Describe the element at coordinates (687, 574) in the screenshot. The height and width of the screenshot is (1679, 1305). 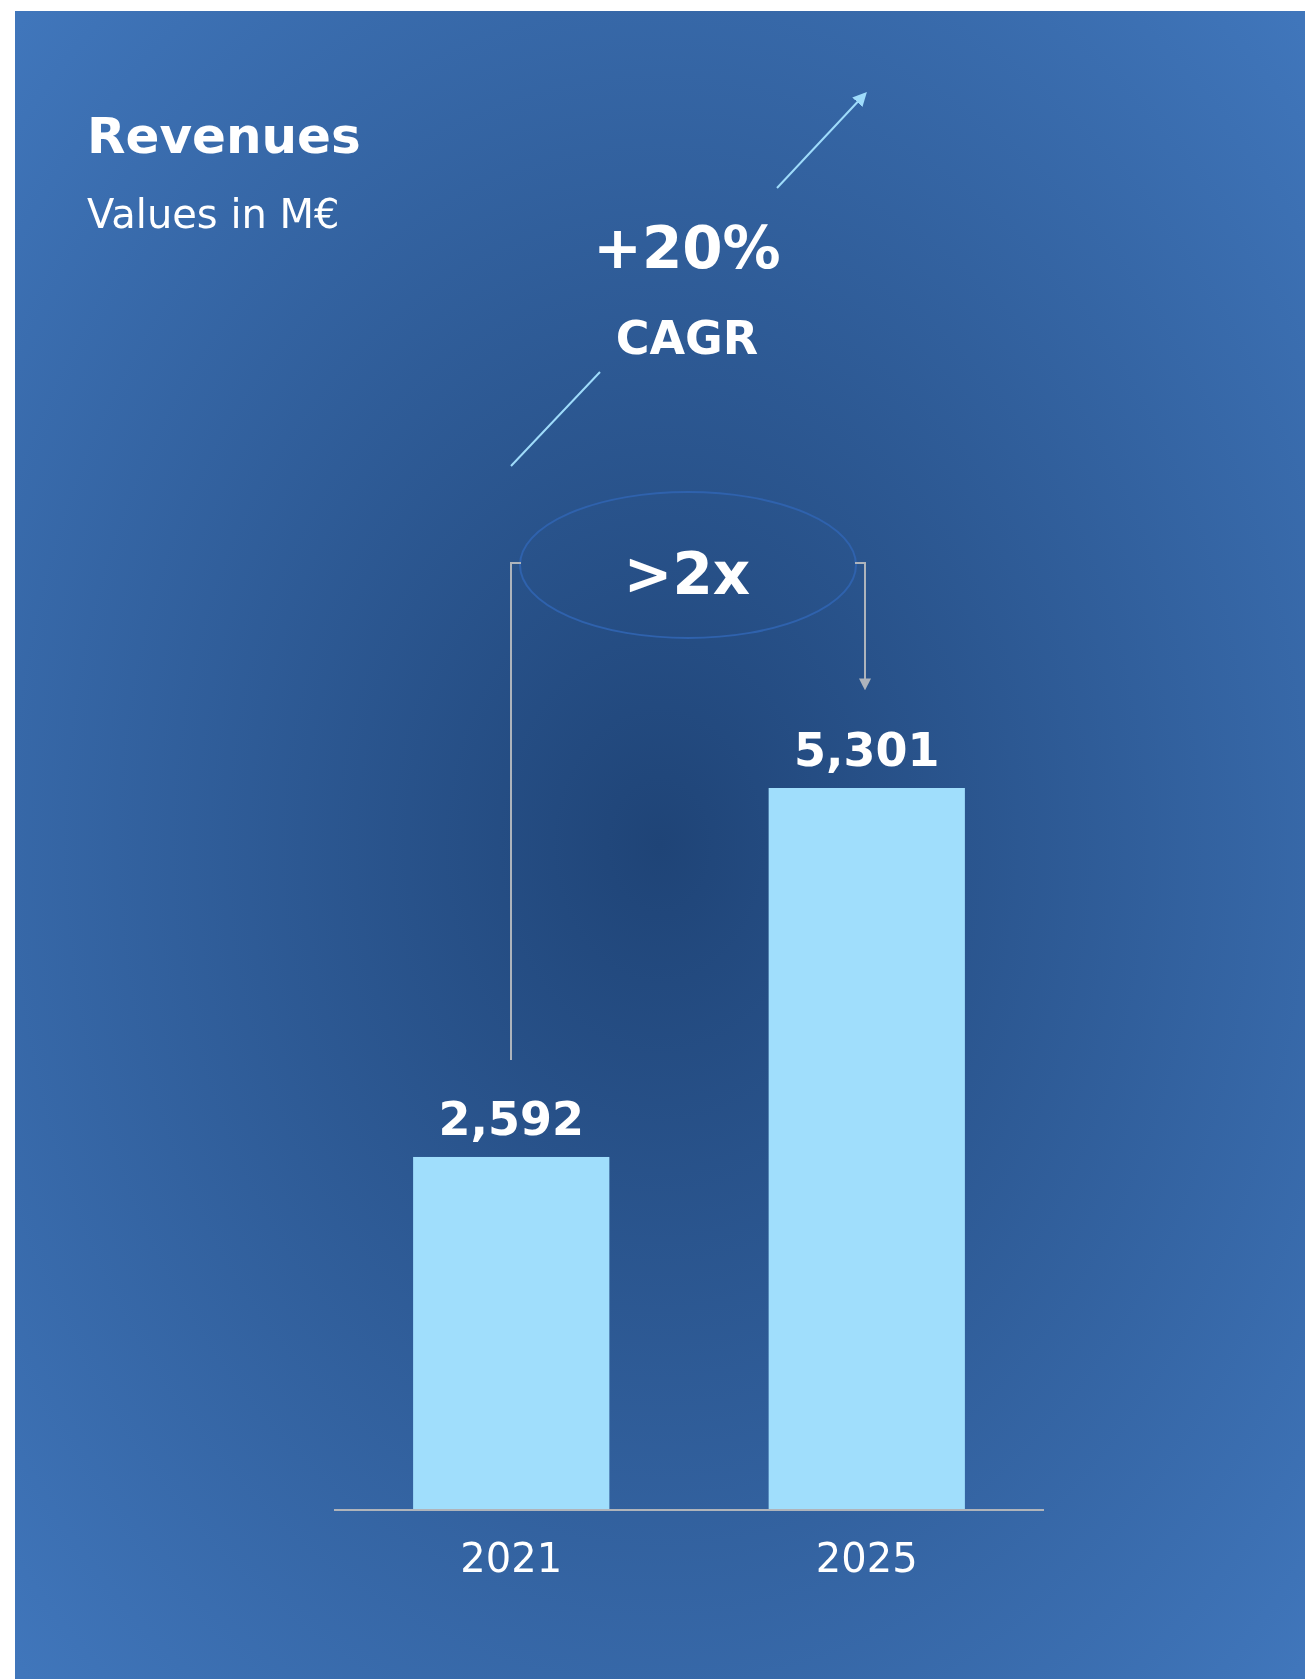
I see `text: >2x` at that location.